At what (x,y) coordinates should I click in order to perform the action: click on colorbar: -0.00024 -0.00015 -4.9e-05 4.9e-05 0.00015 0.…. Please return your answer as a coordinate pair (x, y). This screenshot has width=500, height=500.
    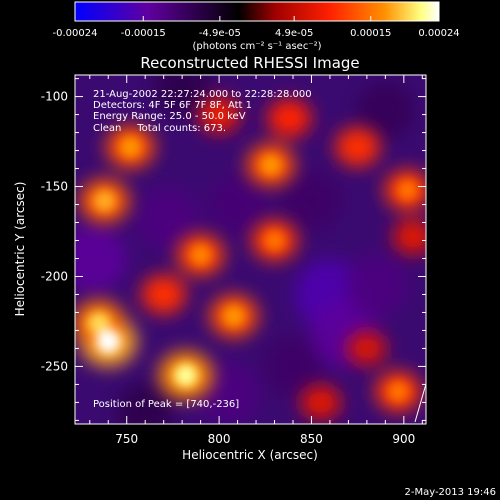
    Looking at the image, I should click on (256, 26).